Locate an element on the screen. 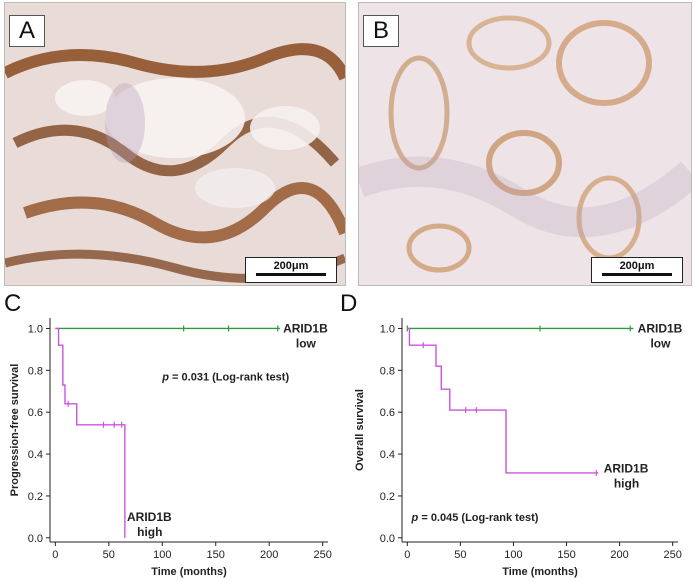  p-value-annotation: p = 0.031 (Log-rank test) is located at coordinates (225, 378).